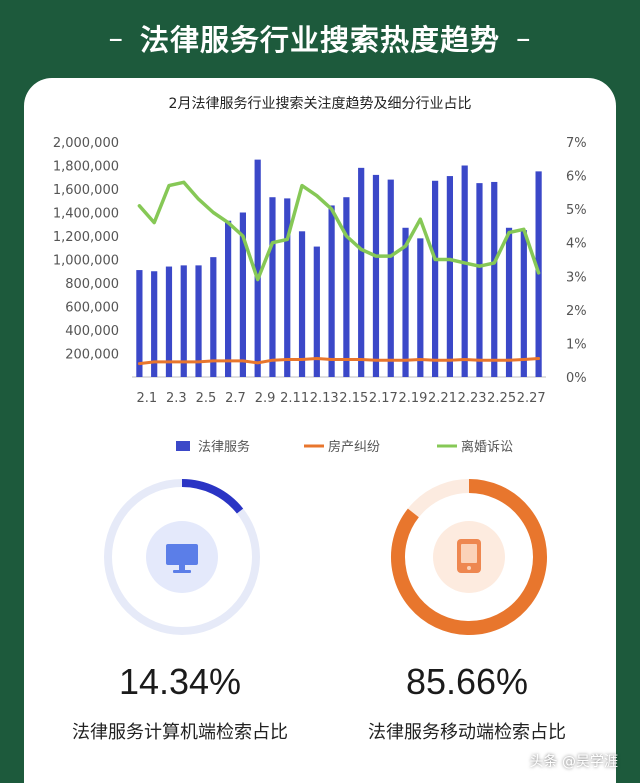 The width and height of the screenshot is (640, 783). I want to click on y-left-tick-label: 400,000, so click(92, 331).